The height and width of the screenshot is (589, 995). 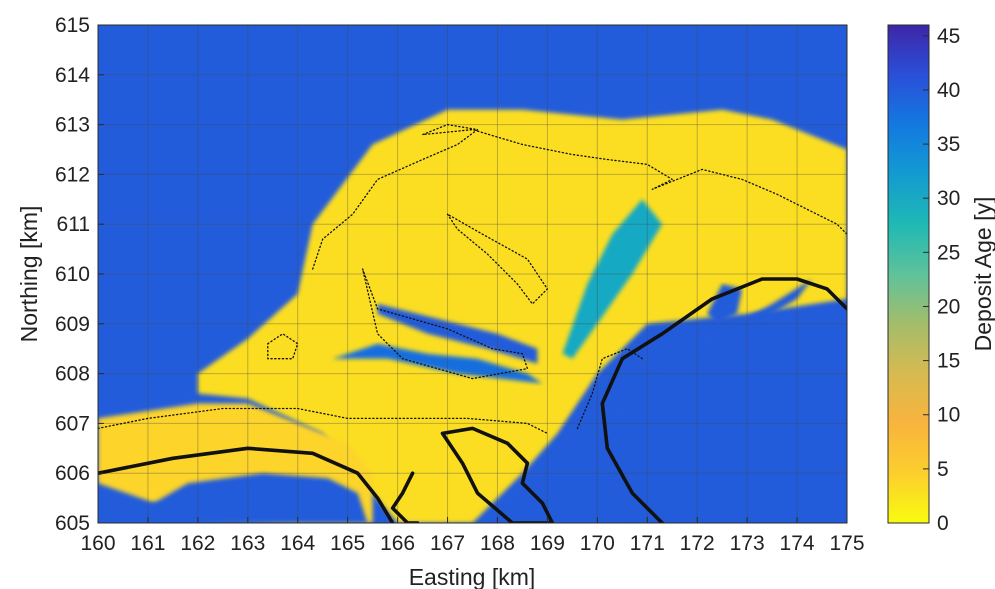 I want to click on colorbar-tick-label-1: 5, so click(x=943, y=469).